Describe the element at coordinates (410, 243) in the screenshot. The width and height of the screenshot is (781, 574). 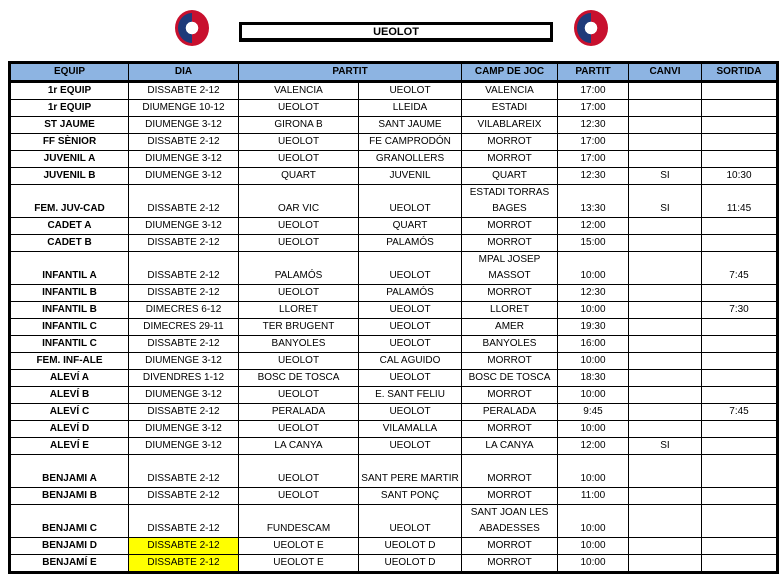
I see `cell-visitant: PALAMÓS` at that location.